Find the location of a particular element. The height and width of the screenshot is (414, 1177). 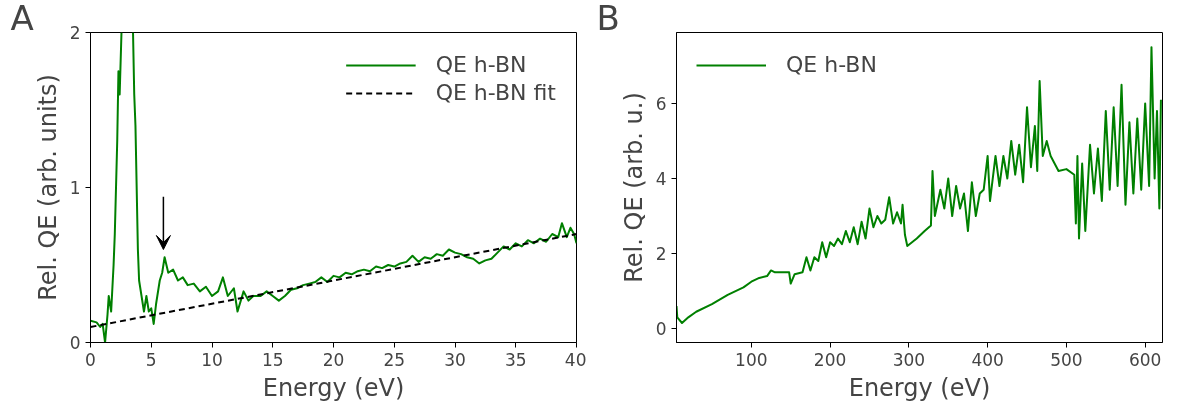

y-tick-label: 6 is located at coordinates (661, 103).